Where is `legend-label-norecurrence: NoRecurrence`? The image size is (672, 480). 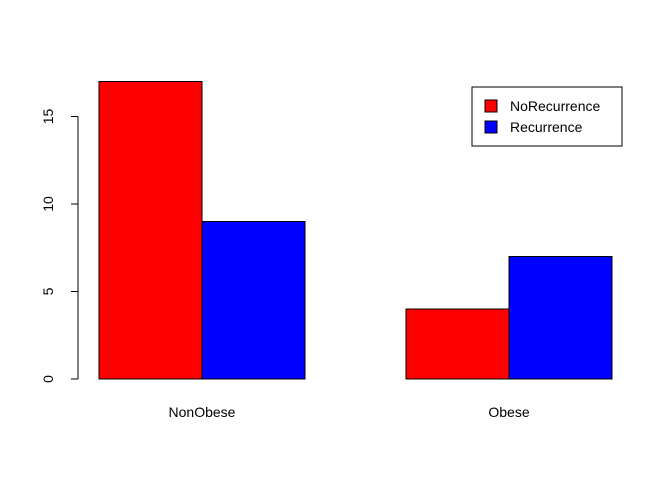
legend-label-norecurrence: NoRecurrence is located at coordinates (555, 106).